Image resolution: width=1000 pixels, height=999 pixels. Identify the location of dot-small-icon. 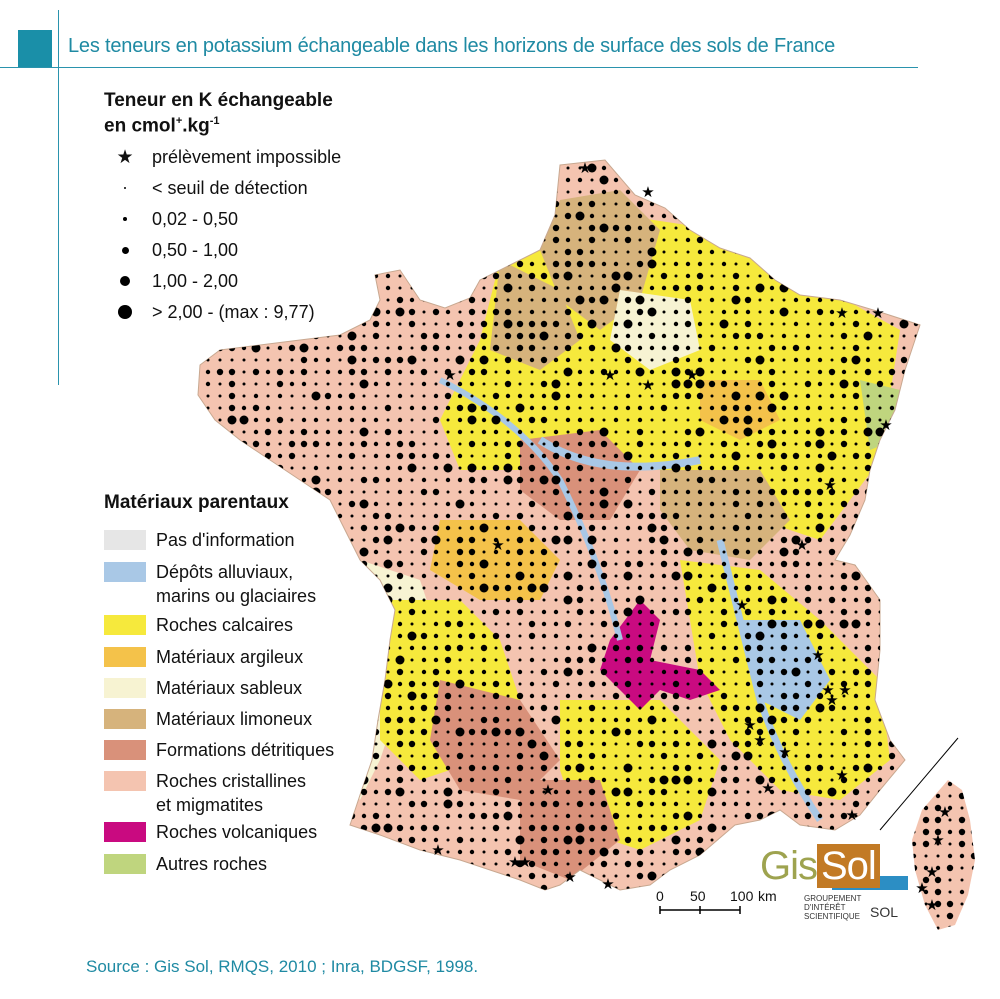
(125, 219).